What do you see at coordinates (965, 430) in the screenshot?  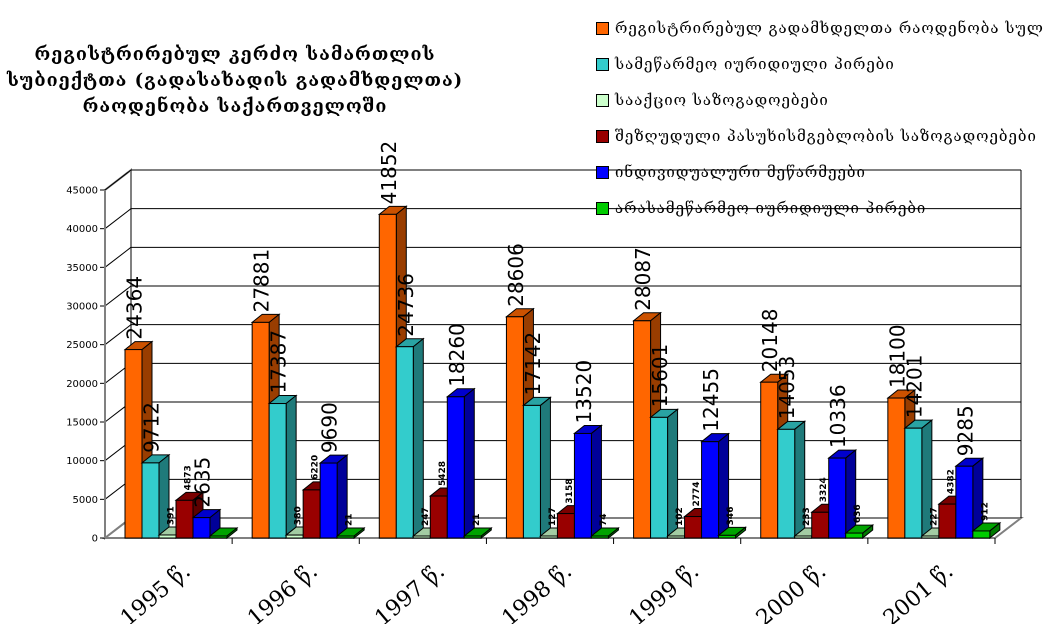 I see `data-label: 9285` at bounding box center [965, 430].